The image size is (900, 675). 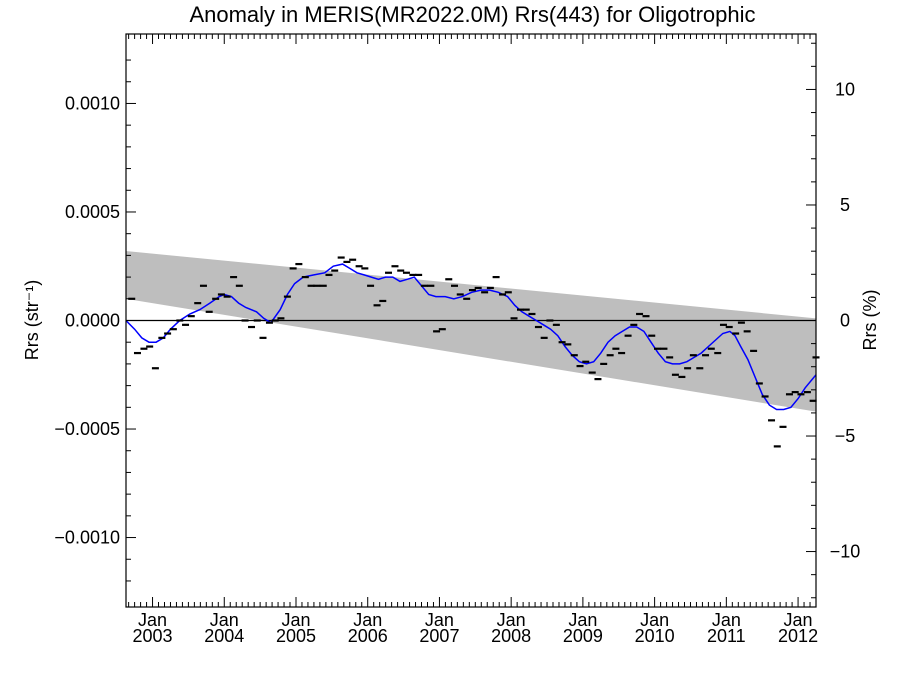 I want to click on left-tick-label: −0.0005, so click(x=87, y=429).